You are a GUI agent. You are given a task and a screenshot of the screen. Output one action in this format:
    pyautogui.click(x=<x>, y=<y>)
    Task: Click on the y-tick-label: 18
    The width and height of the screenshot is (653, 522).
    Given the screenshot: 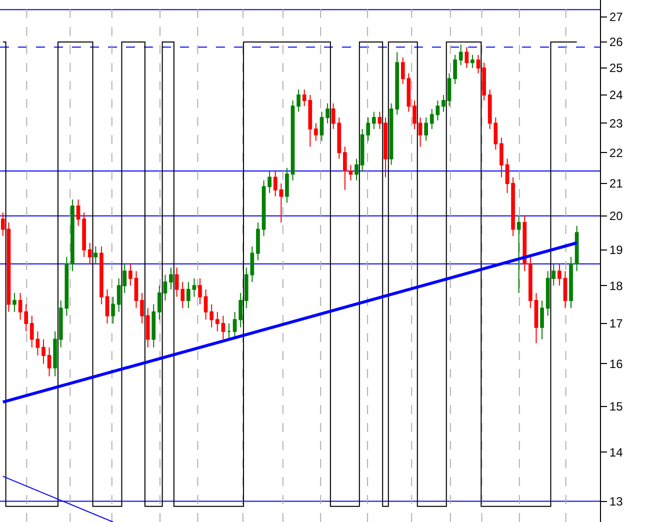 What is the action you would take?
    pyautogui.click(x=616, y=285)
    